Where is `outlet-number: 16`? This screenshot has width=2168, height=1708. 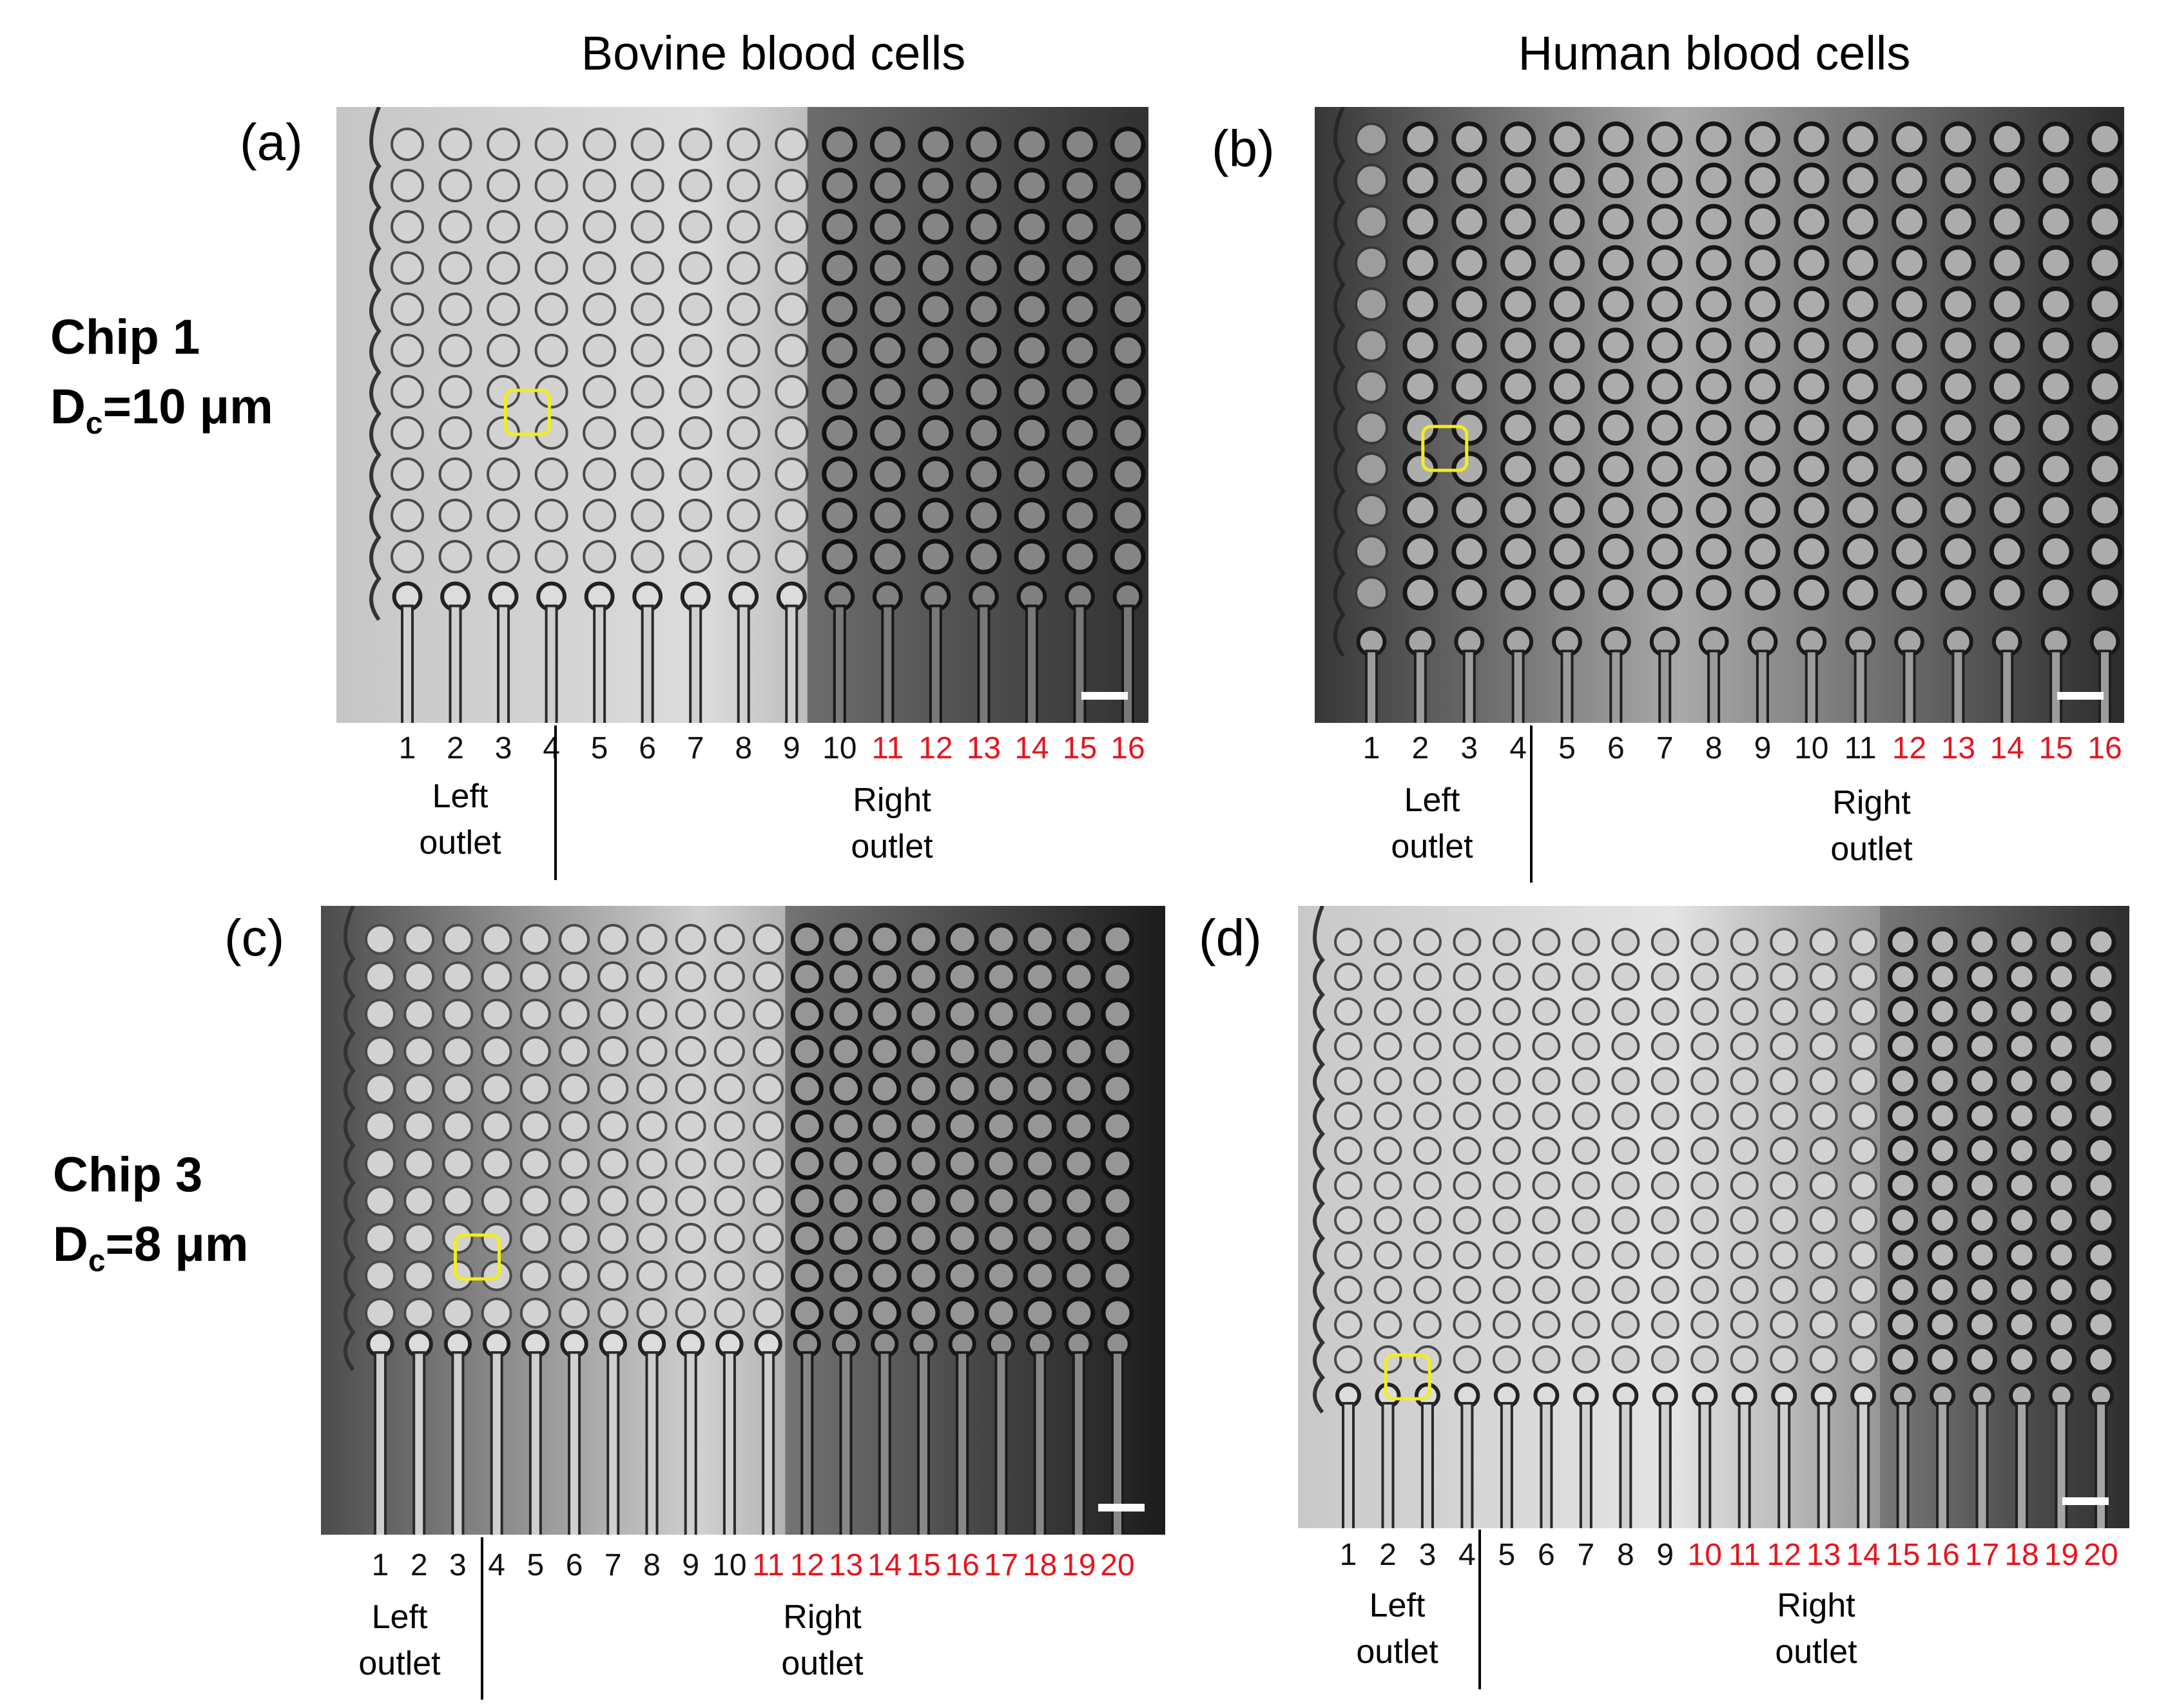
outlet-number: 16 is located at coordinates (962, 1565).